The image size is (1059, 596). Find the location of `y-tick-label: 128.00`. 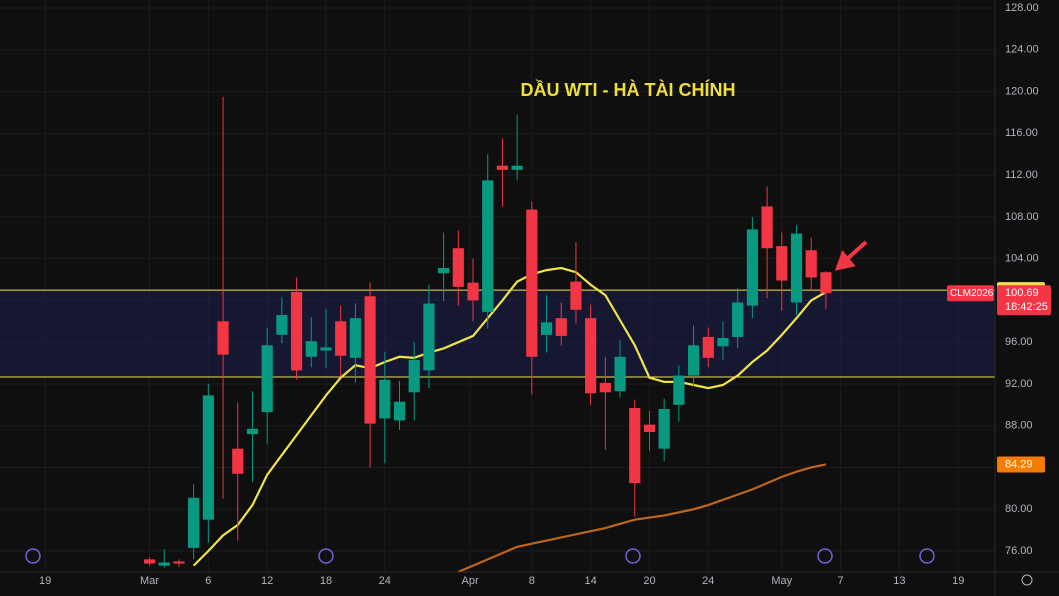

y-tick-label: 128.00 is located at coordinates (1022, 8).